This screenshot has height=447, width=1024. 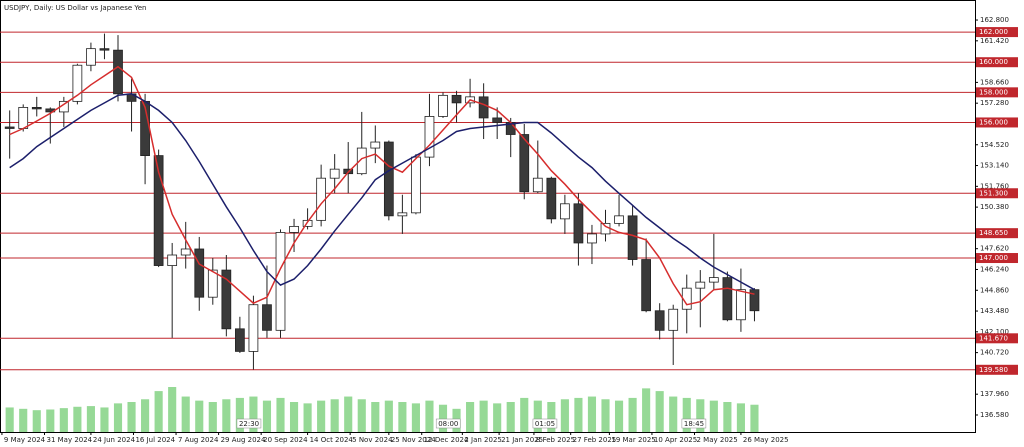 I want to click on x-tick-label: 2 Jan 2025, so click(x=483, y=440).